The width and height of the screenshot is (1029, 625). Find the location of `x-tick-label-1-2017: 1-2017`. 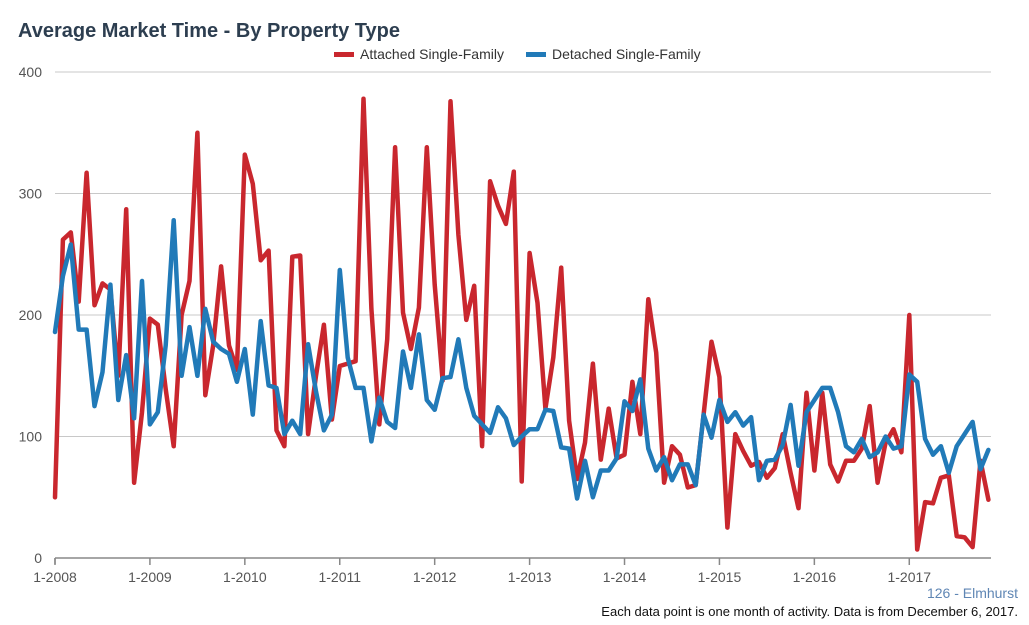

x-tick-label-1-2017: 1-2017 is located at coordinates (909, 577).